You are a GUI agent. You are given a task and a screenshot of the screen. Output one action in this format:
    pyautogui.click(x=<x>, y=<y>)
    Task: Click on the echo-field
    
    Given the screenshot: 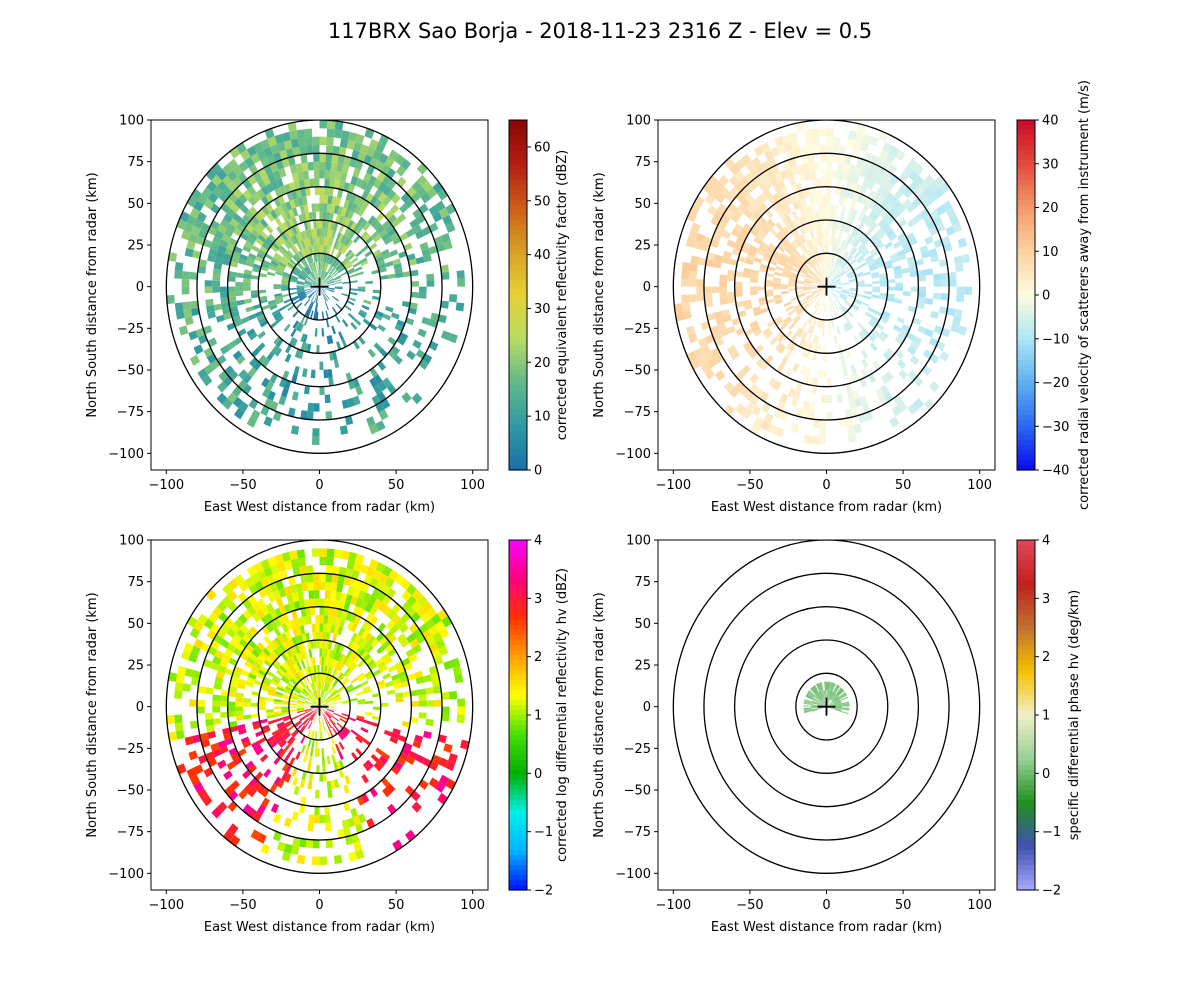 What is the action you would take?
    pyautogui.click(x=318, y=706)
    